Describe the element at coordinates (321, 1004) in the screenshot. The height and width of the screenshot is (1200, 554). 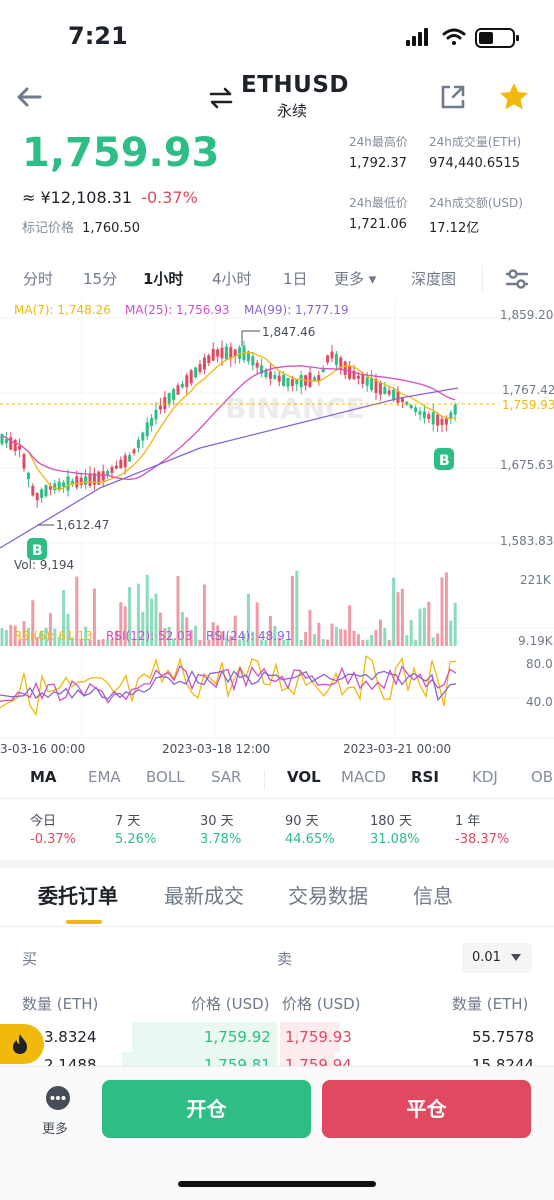
I see `col-ask-price: 价格 (USD)` at that location.